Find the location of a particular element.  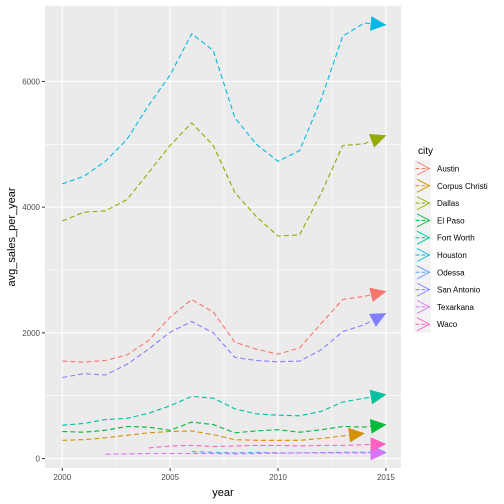

x-axis: 2000 2005 2010 2015 is located at coordinates (224, 475).